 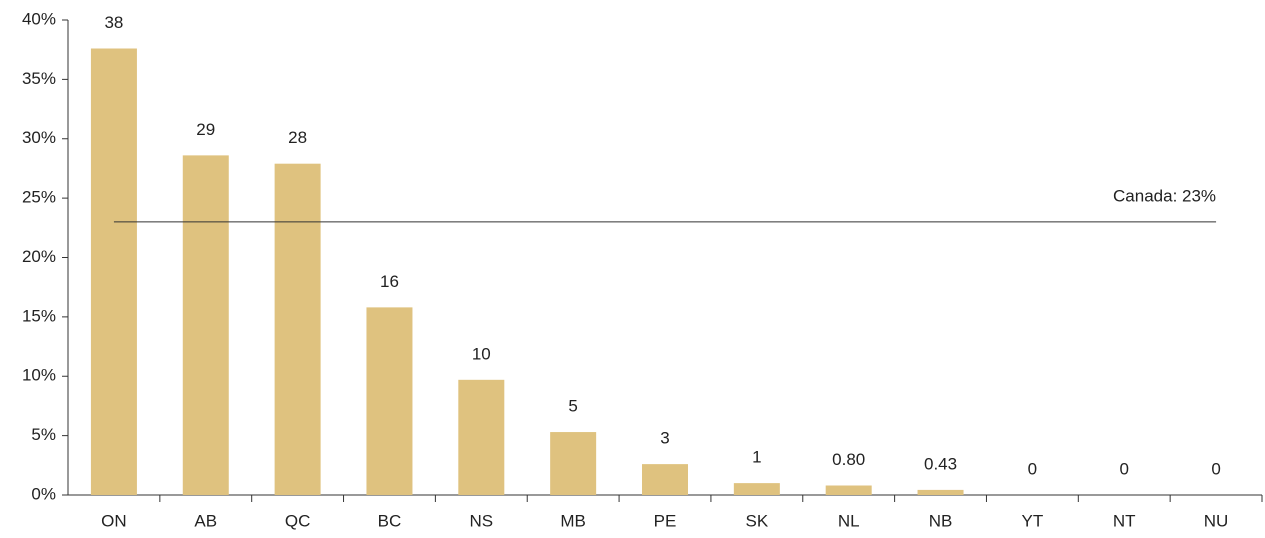 I want to click on x-tick-label: BC, so click(x=390, y=520).